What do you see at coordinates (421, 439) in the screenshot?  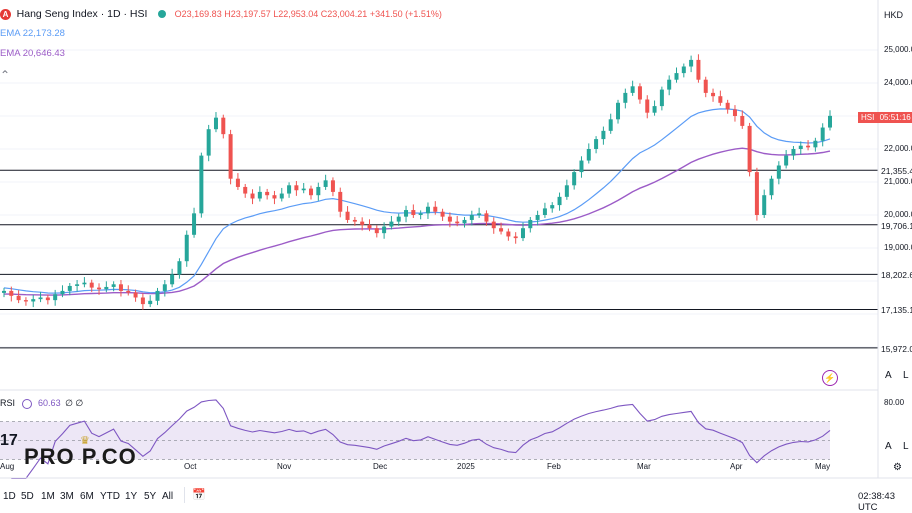 I see `rsi-line` at bounding box center [421, 439].